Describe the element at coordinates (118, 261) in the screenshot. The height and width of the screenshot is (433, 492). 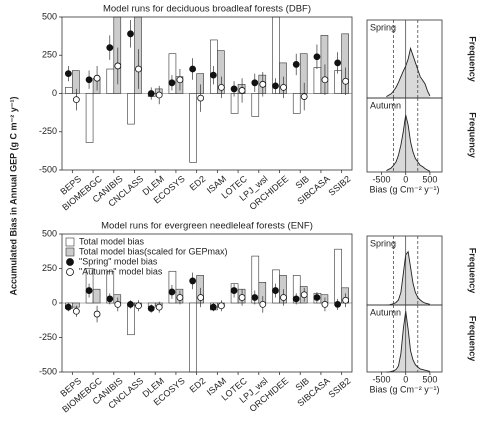
I see `legend-label: "Spring" model bias` at that location.